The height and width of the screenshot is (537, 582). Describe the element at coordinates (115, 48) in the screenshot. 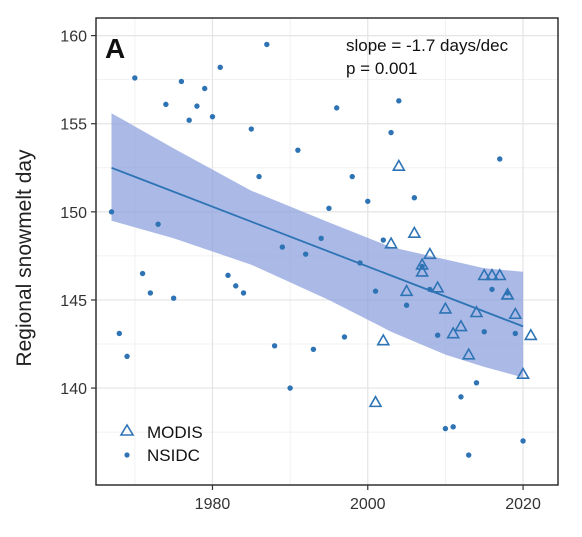

I see `panel-label: A` at that location.